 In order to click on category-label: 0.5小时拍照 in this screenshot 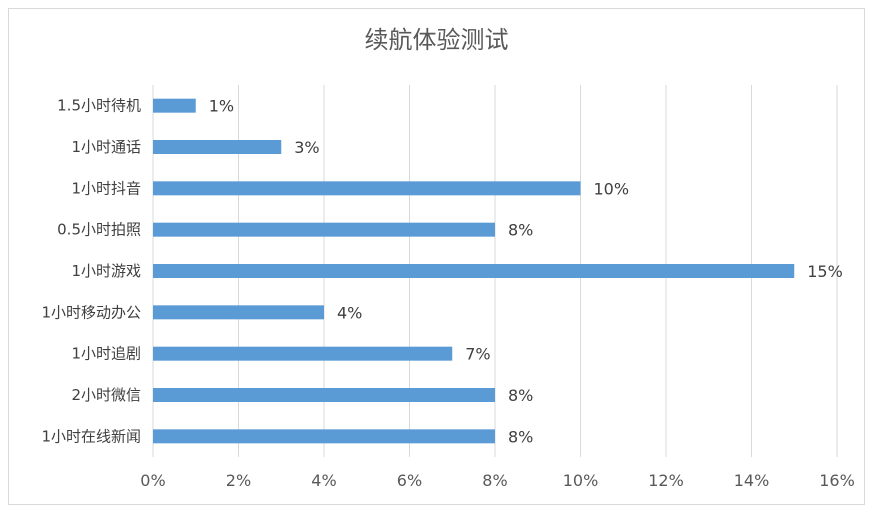, I will do `click(99, 230)`.